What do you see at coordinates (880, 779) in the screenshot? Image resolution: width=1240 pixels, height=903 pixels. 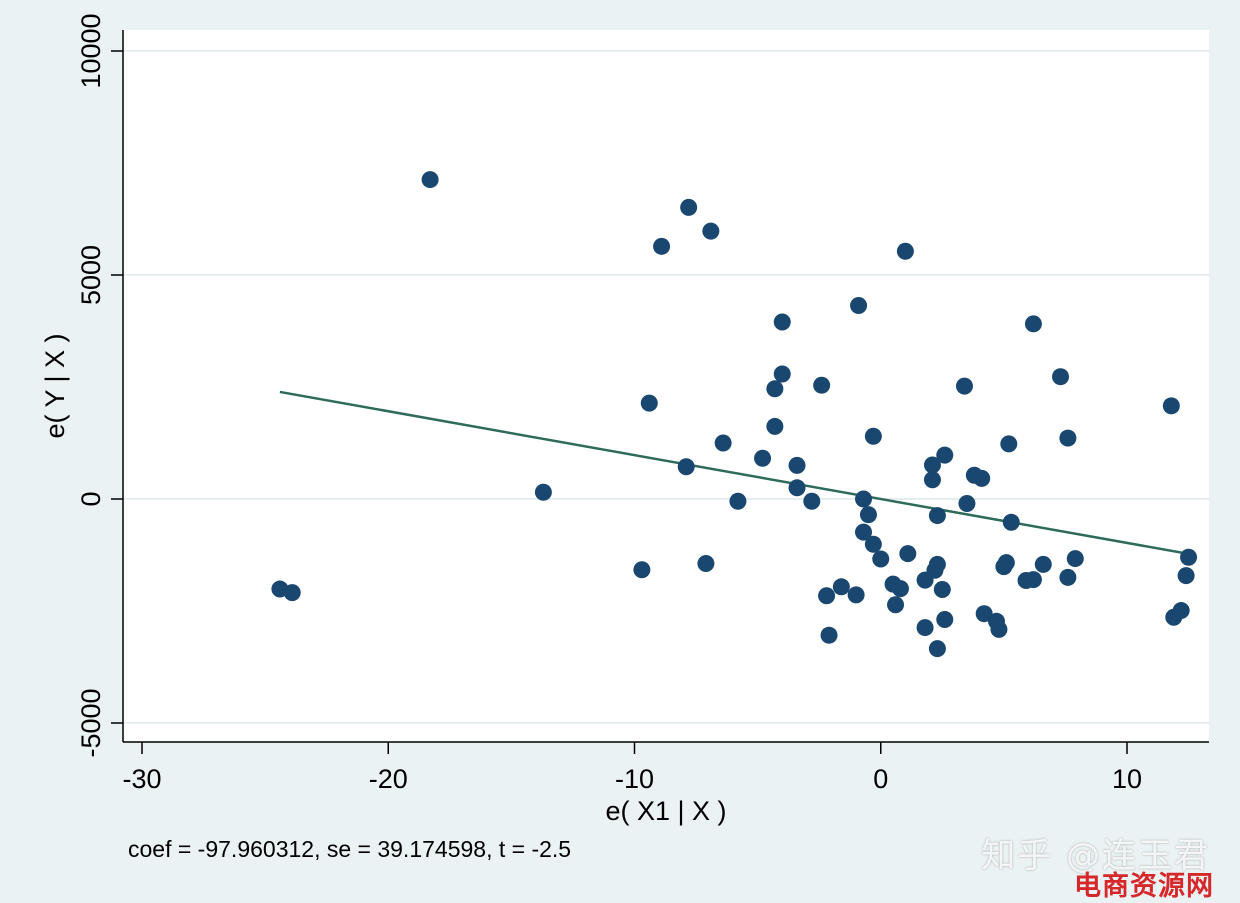 I see `x-tick-label: 0` at bounding box center [880, 779].